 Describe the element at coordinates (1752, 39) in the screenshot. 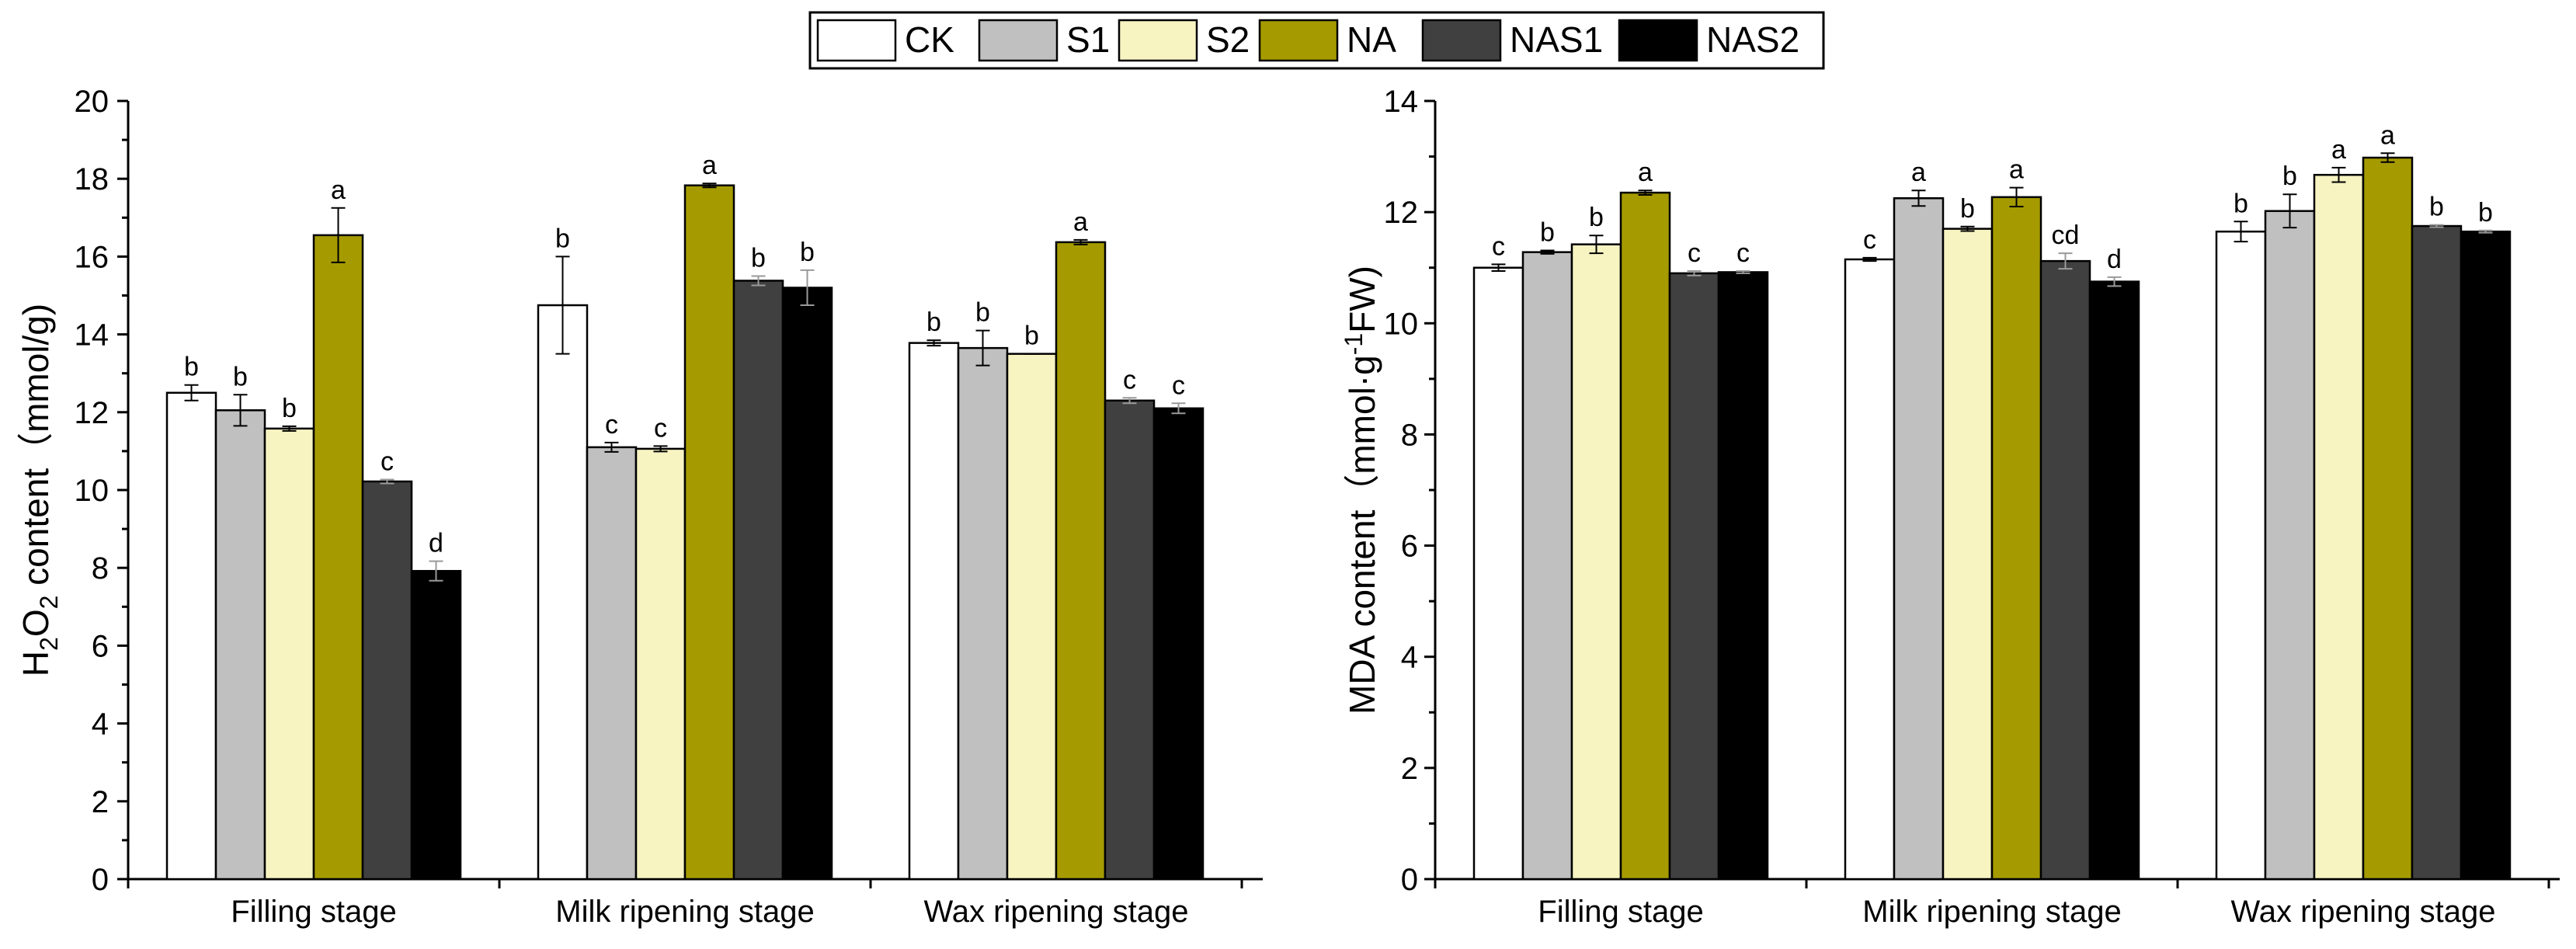

I see `legend-label: NAS2` at that location.